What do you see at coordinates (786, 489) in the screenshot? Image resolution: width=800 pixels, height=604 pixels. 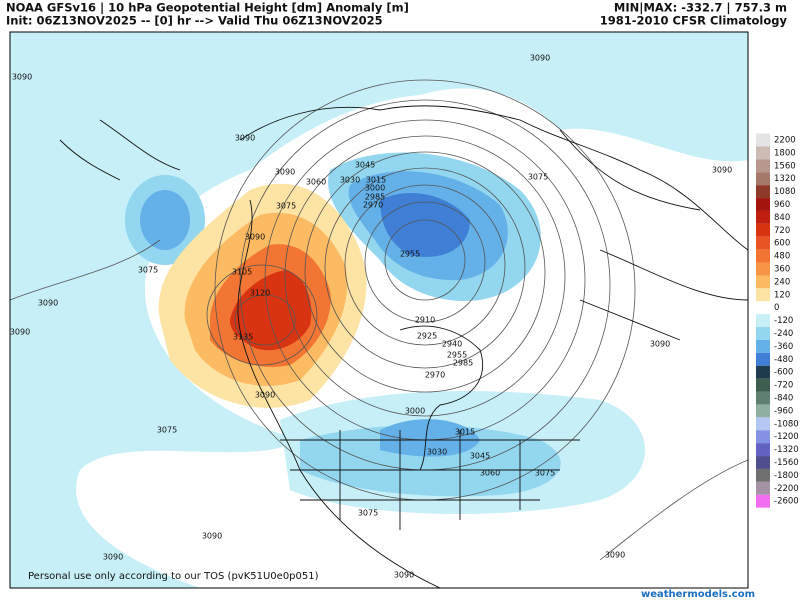 I see `colorbar-label: -2200` at bounding box center [786, 489].